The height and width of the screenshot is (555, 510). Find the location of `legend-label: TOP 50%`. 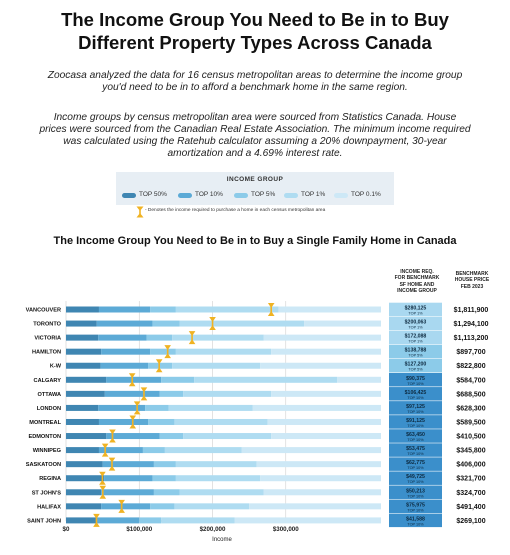

legend-label: TOP 50% is located at coordinates (153, 194).